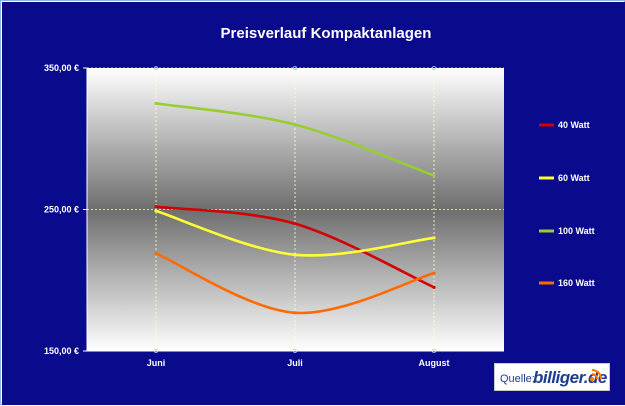 This screenshot has height=406, width=625. Describe the element at coordinates (517, 379) in the screenshot. I see `source-label: Quelle:` at that location.